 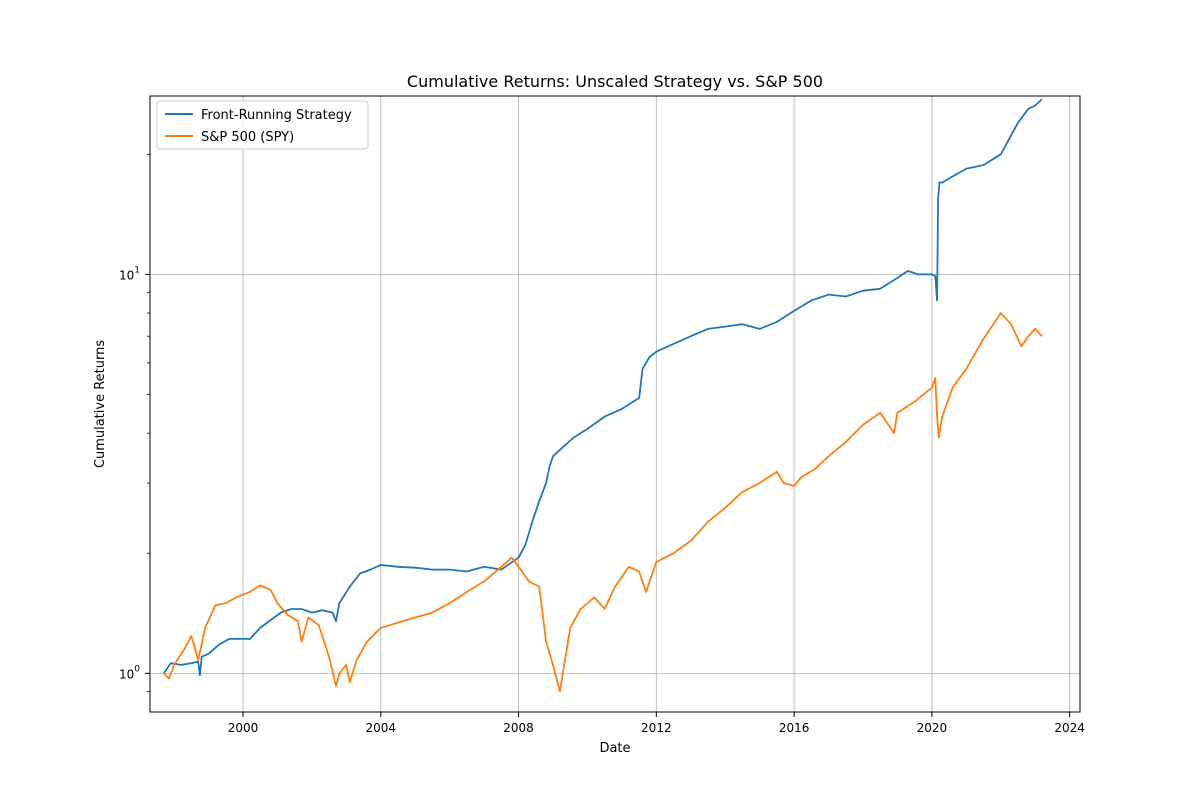 What do you see at coordinates (243, 728) in the screenshot?
I see `x-tick-label-2000: 2000` at bounding box center [243, 728].